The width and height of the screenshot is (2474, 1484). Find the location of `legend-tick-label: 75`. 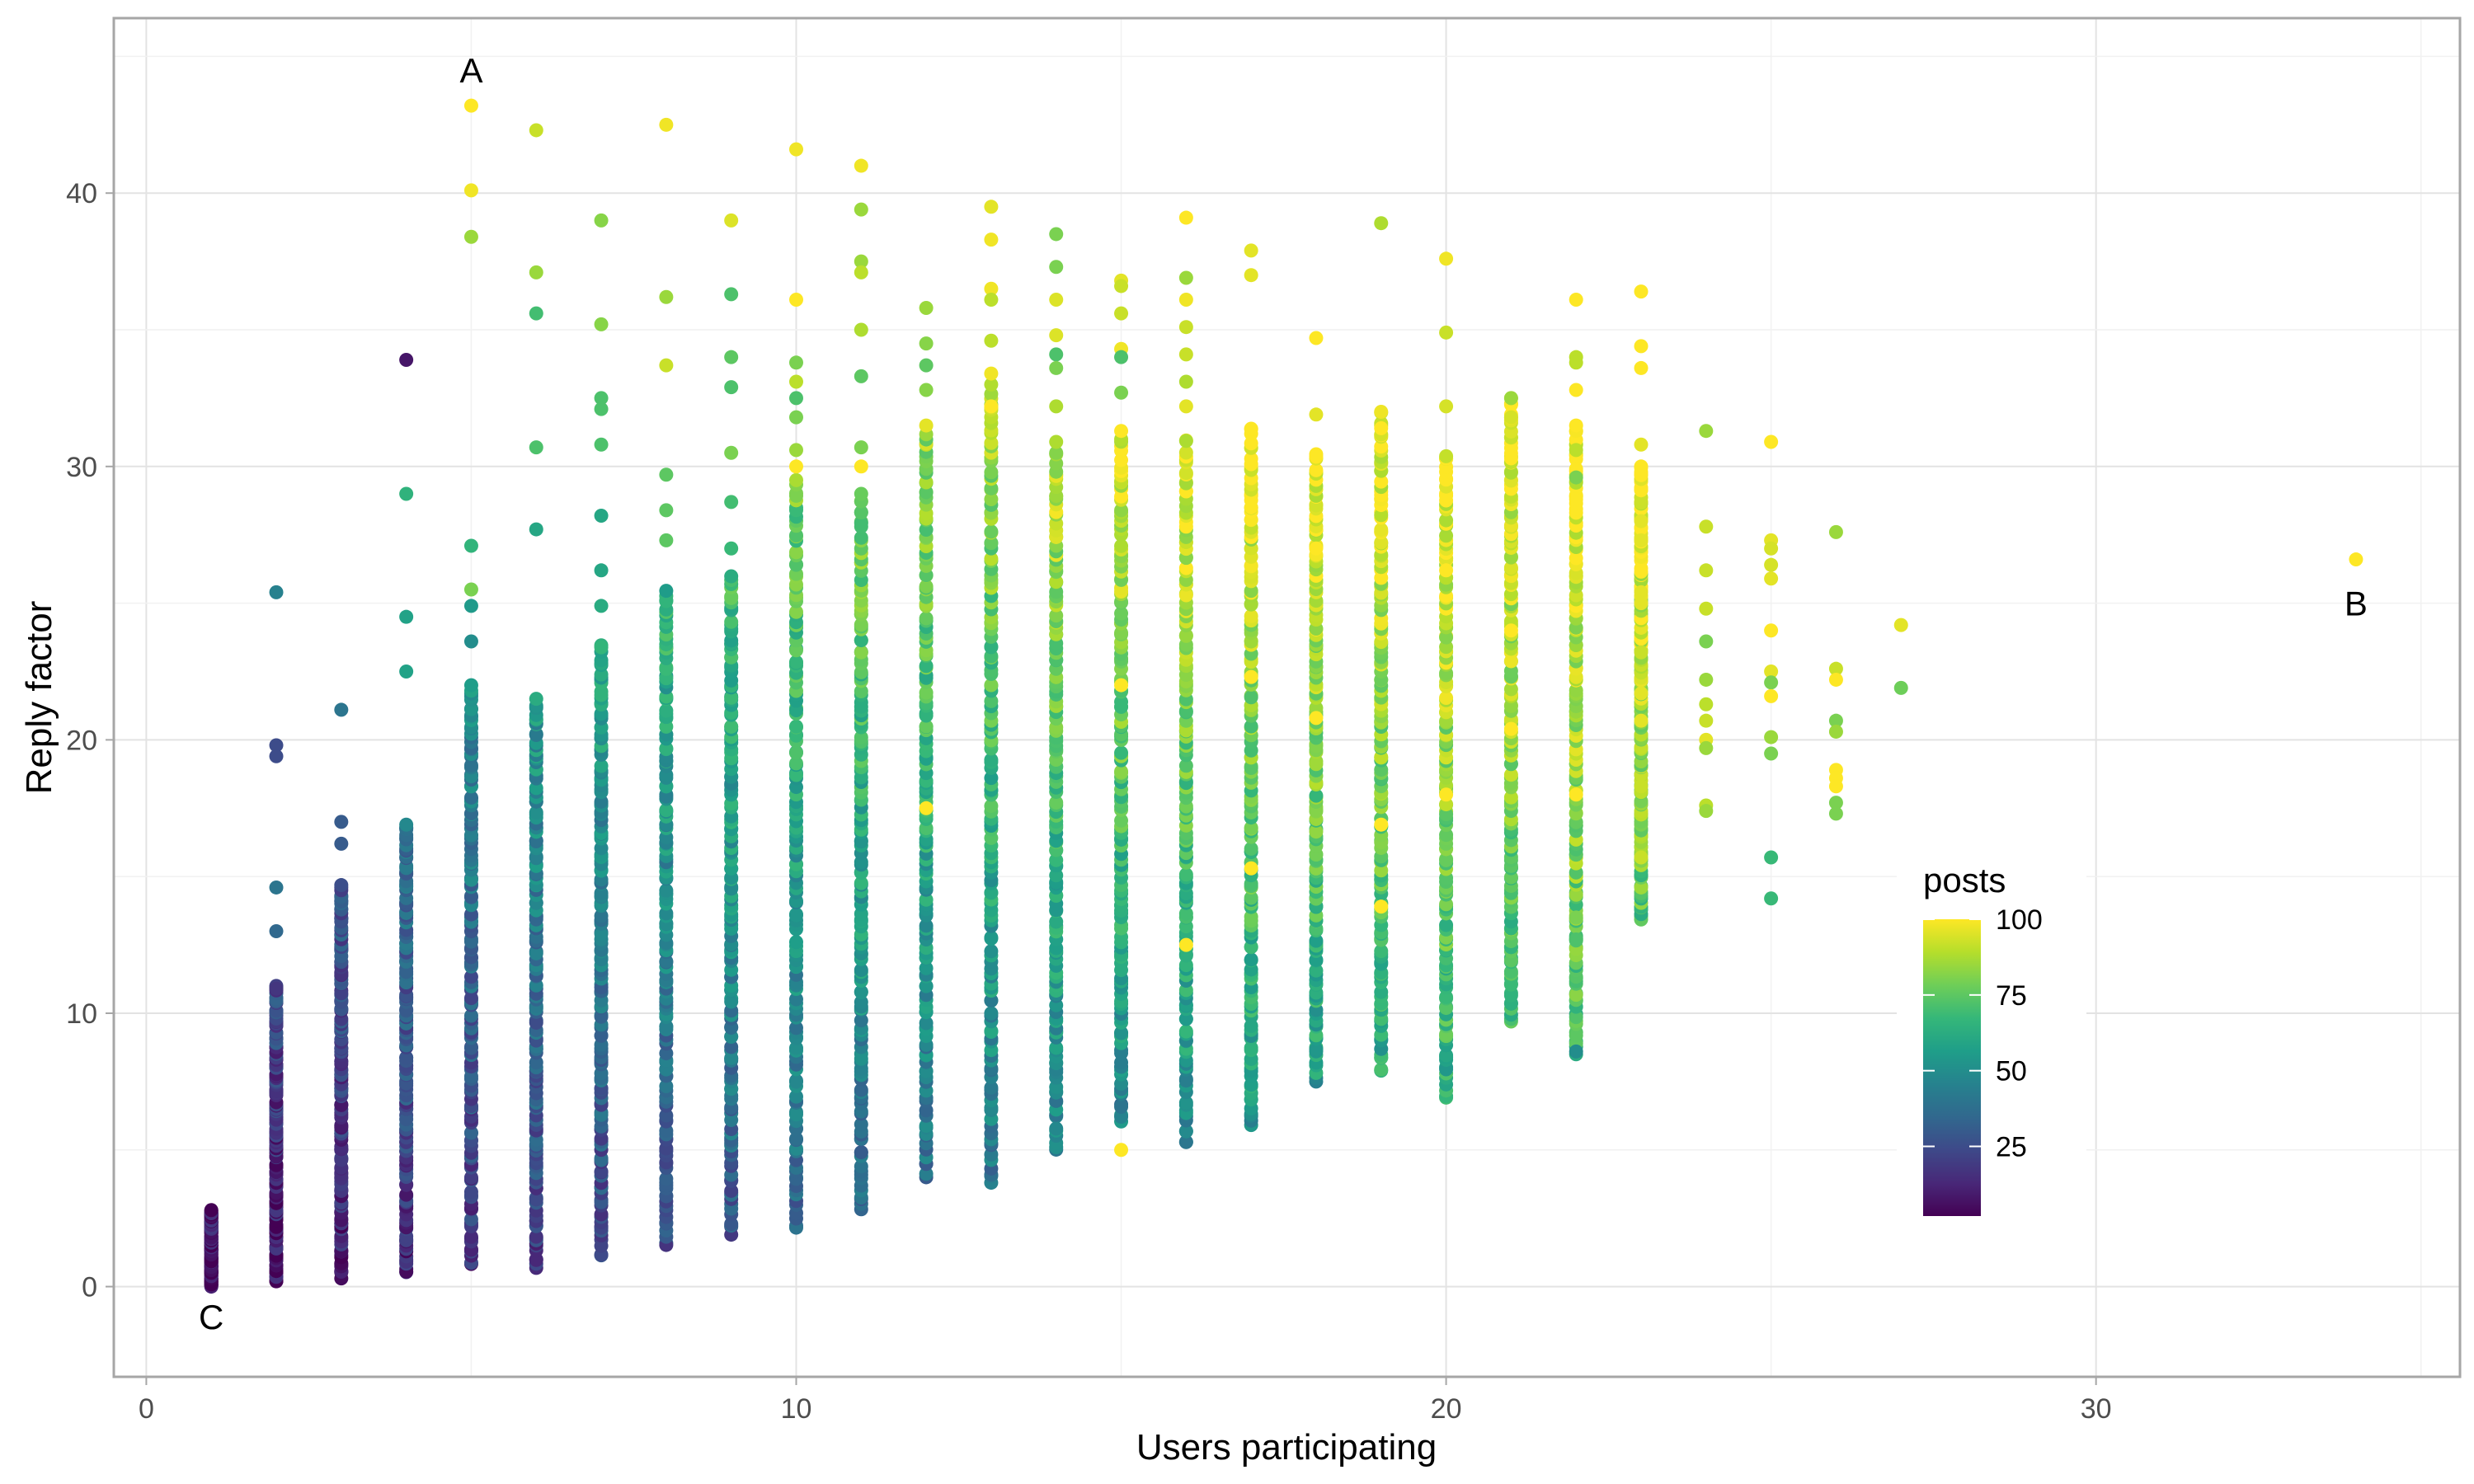

legend-tick-label: 75 is located at coordinates (2011, 996).